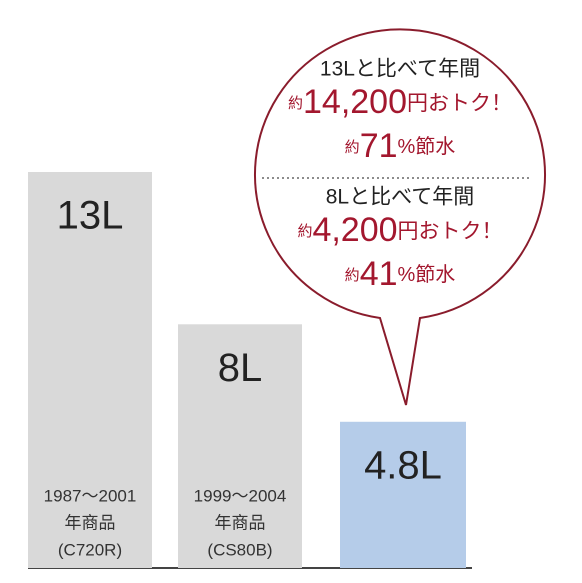 This screenshot has width=582, height=583. Describe the element at coordinates (379, 146) in the screenshot. I see `annotation-amount: 71` at that location.